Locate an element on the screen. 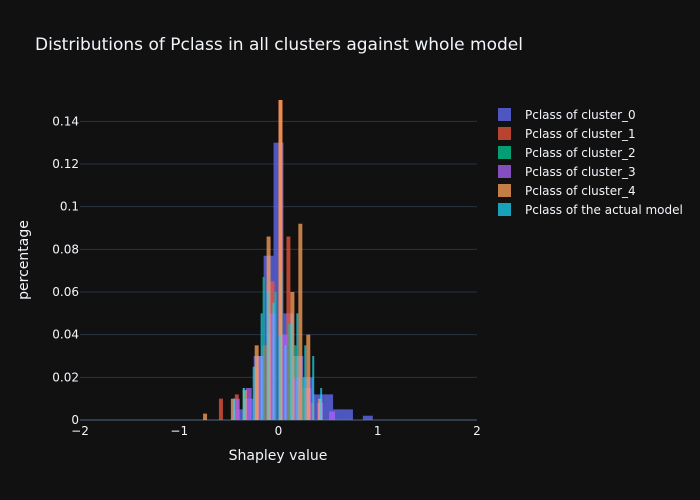 The image size is (700, 500). y-tick-label: 0.12 is located at coordinates (65, 164).